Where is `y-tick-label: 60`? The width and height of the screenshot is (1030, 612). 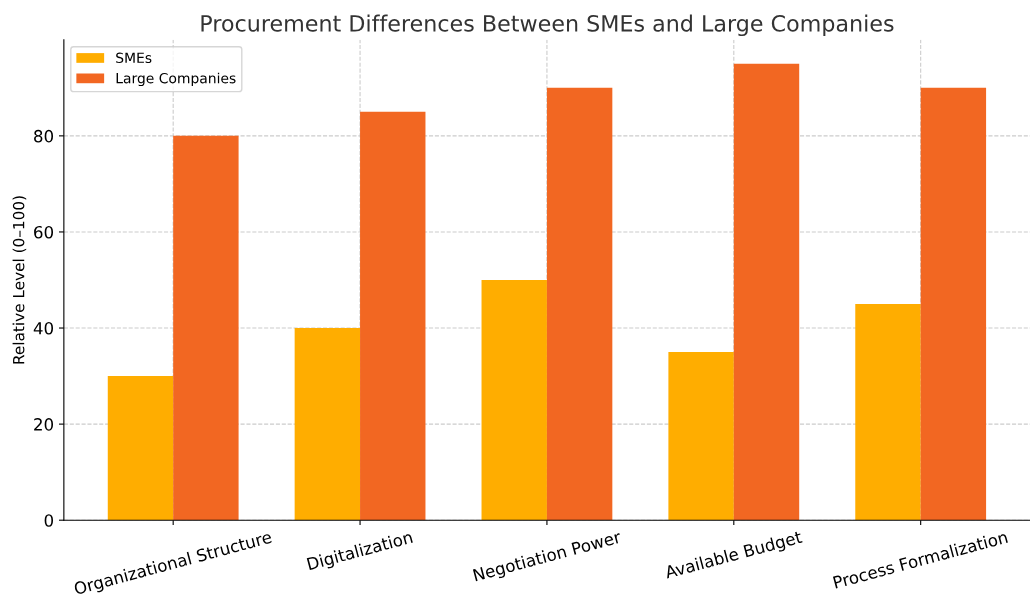
y-tick-label: 60 is located at coordinates (44, 232).